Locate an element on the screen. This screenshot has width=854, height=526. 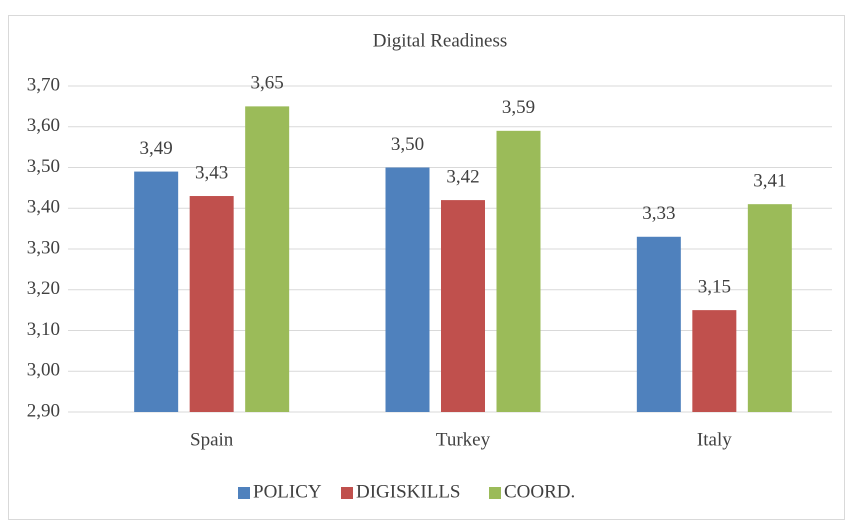
x-tick-label: Spain is located at coordinates (212, 439).